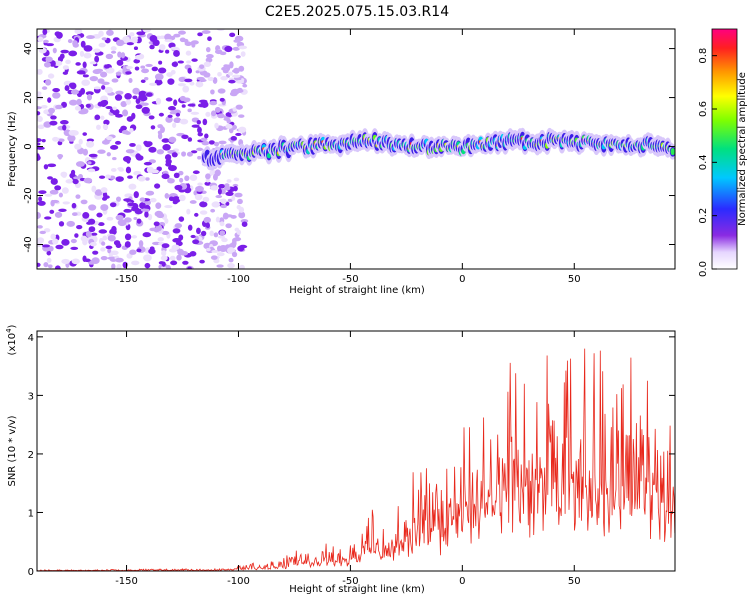 The height and width of the screenshot is (600, 750). What do you see at coordinates (742, 149) in the screenshot?
I see `colorbar-label: Normalized spectral amplitude` at bounding box center [742, 149].